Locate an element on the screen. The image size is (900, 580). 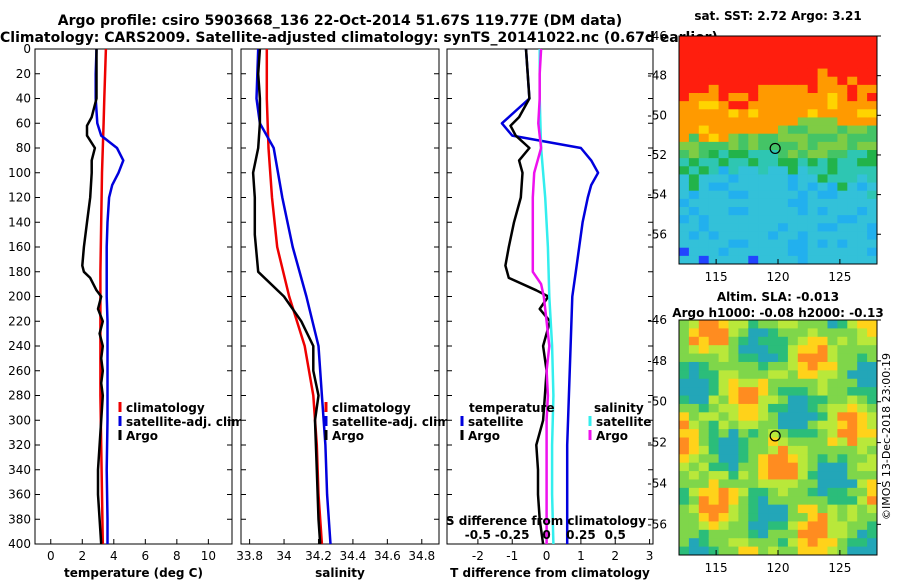
map-y-tick-label: -54 is located at coordinates (657, 195).